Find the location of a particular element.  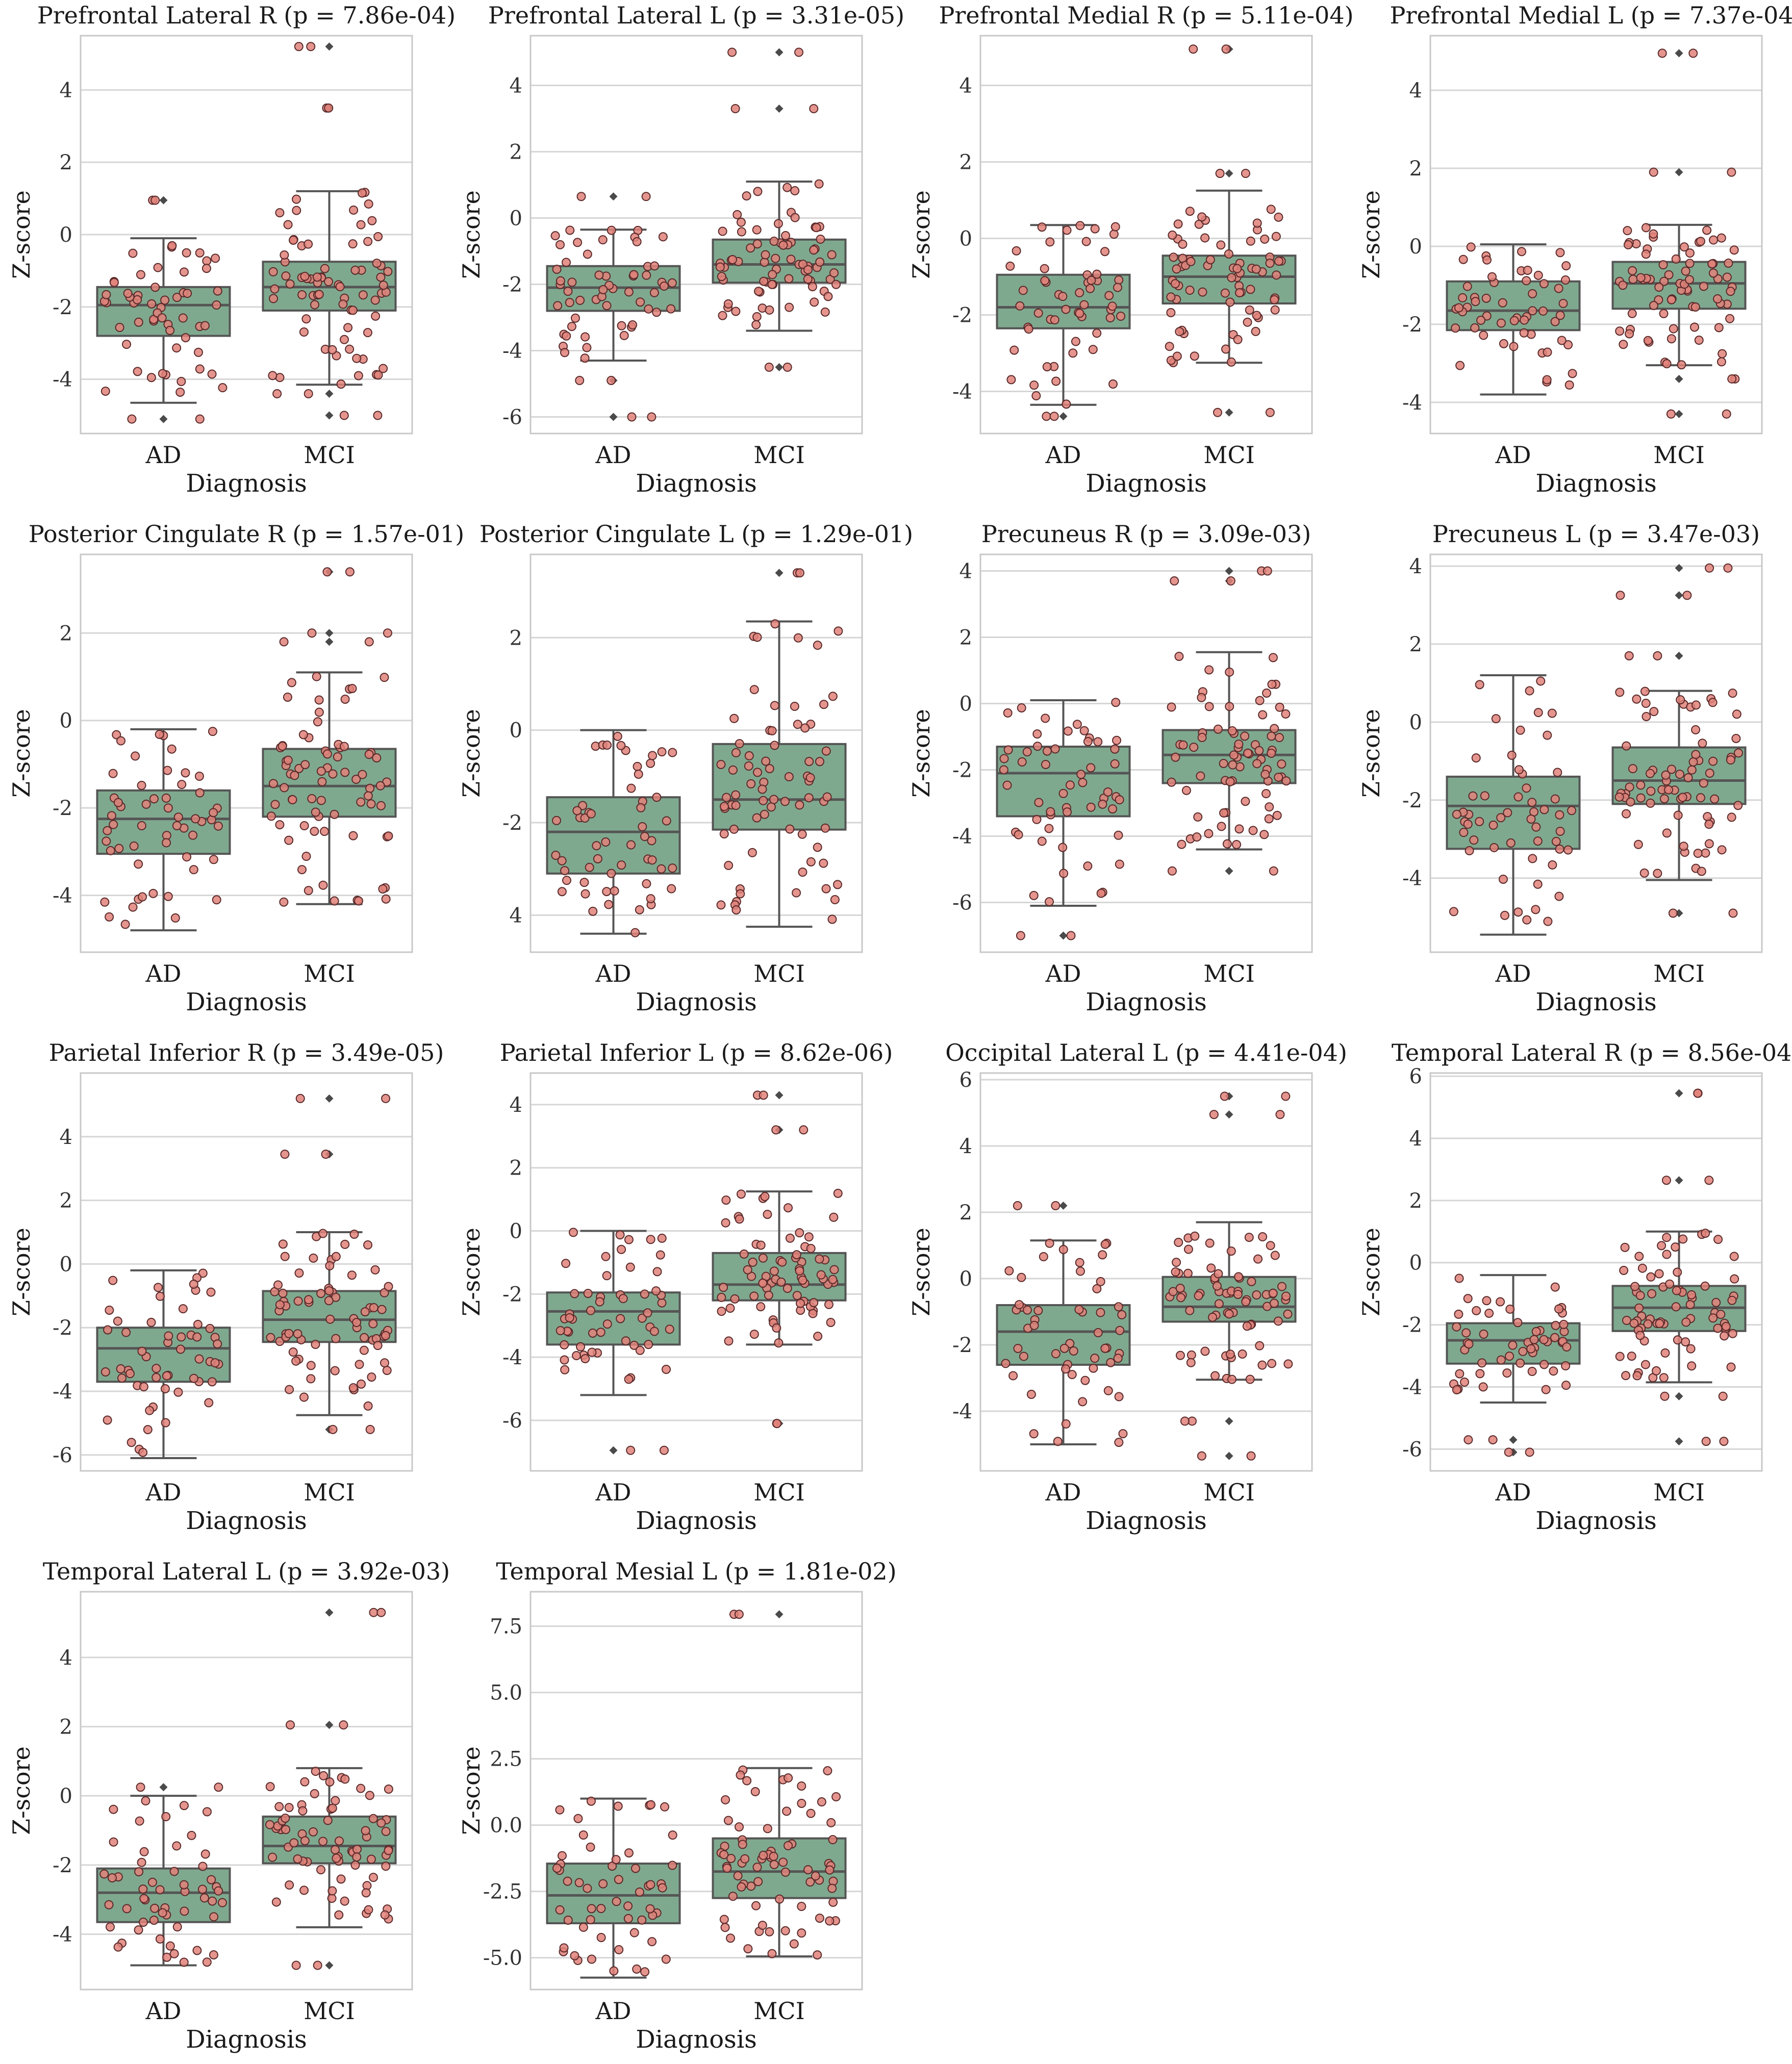

subplot-title: Temporal Lateral L (p = 3.92e-03) is located at coordinates (246, 1571).